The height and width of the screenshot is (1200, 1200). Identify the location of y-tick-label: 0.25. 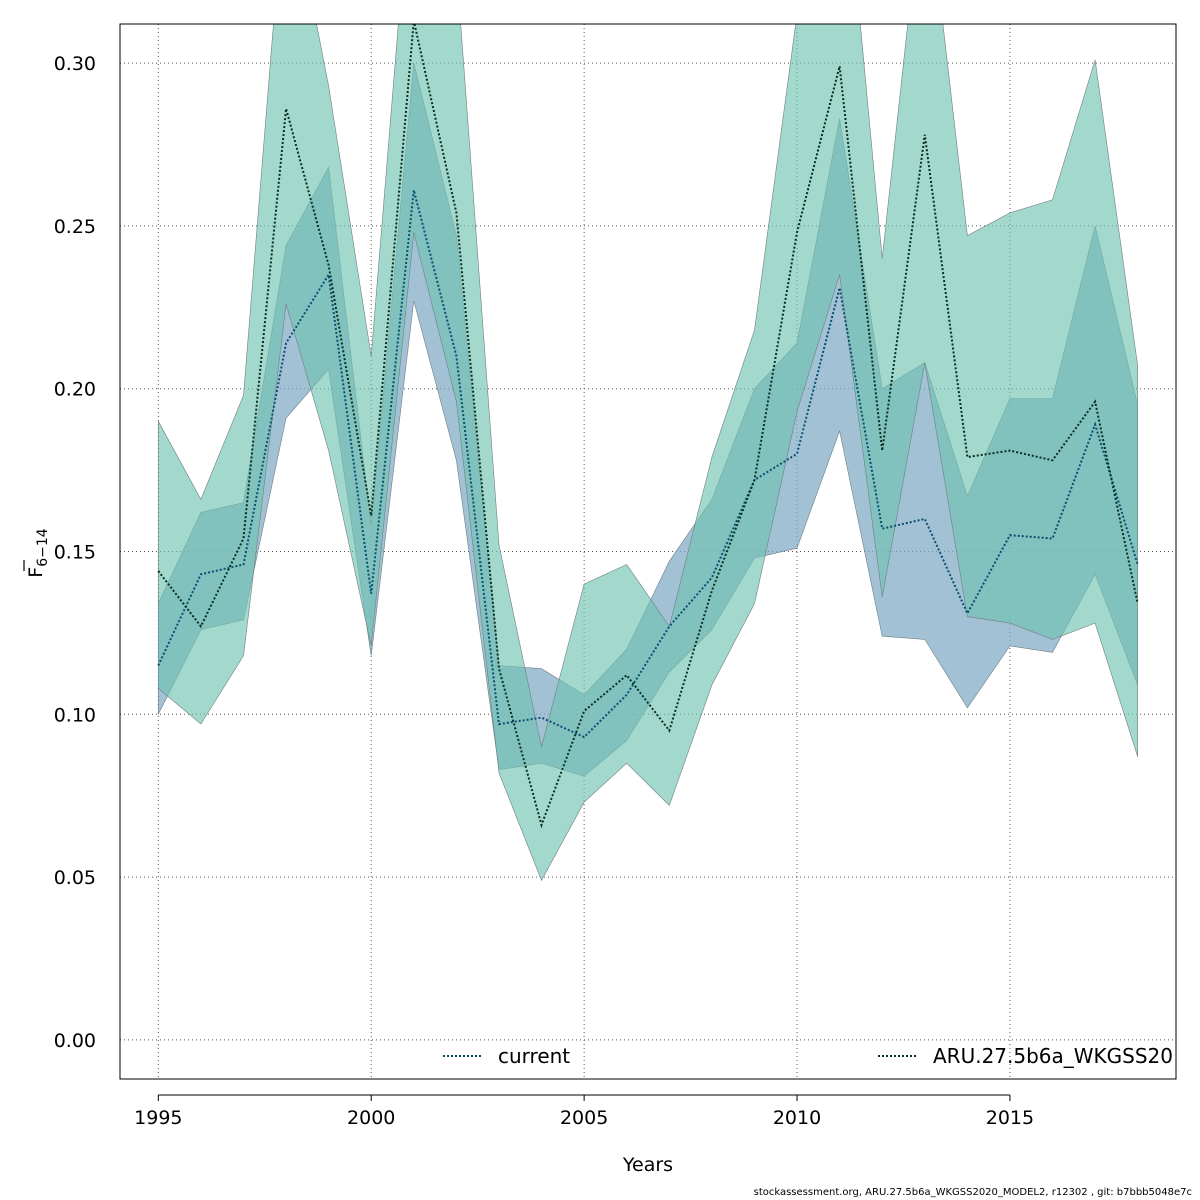
(75, 227).